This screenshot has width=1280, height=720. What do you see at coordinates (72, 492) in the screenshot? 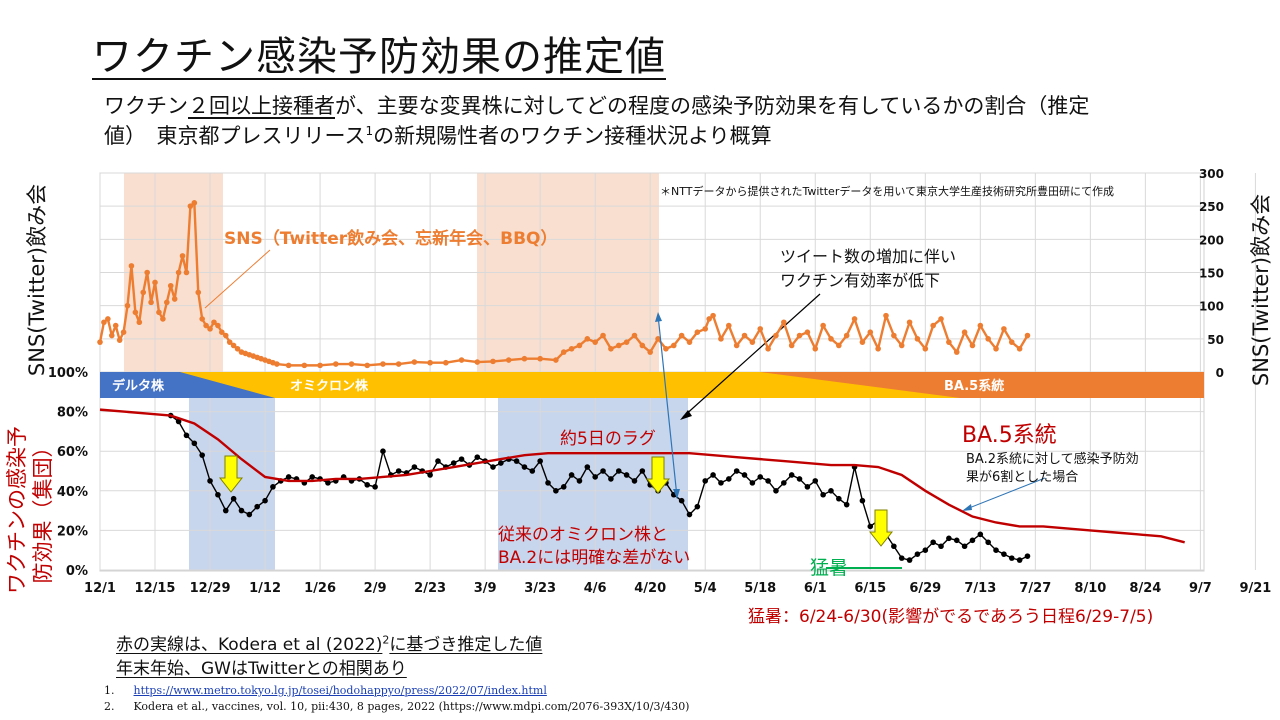
I see `y-left-tick-label: 40%` at bounding box center [72, 492].